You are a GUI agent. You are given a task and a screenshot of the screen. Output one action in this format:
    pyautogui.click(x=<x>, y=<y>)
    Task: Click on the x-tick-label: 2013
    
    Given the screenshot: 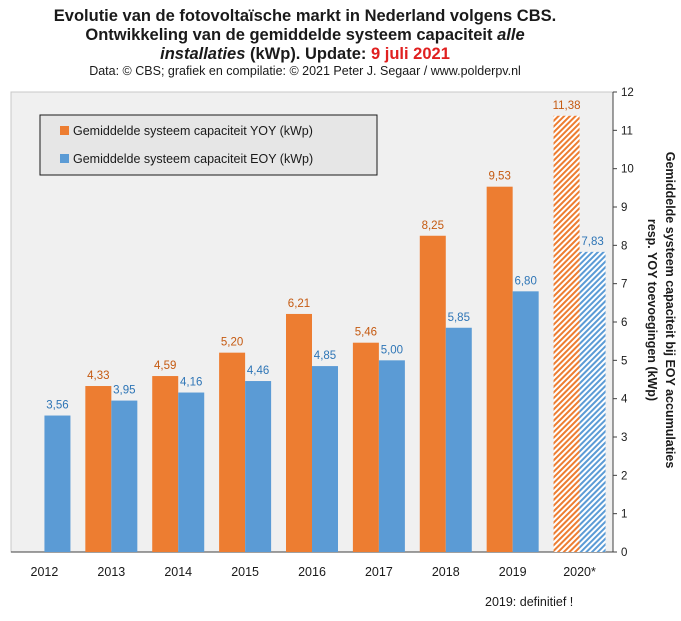 What is the action you would take?
    pyautogui.click(x=111, y=572)
    